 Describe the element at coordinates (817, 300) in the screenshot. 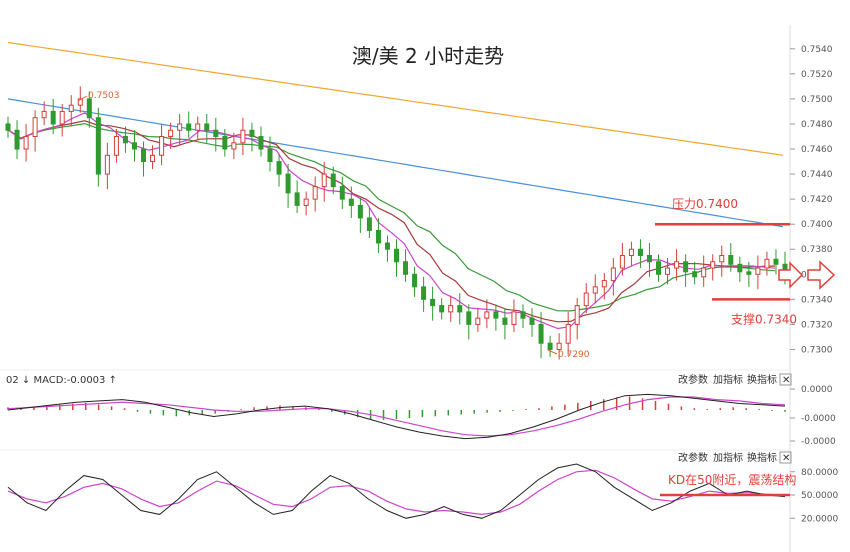

I see `price-tick-label: 0.7340` at that location.